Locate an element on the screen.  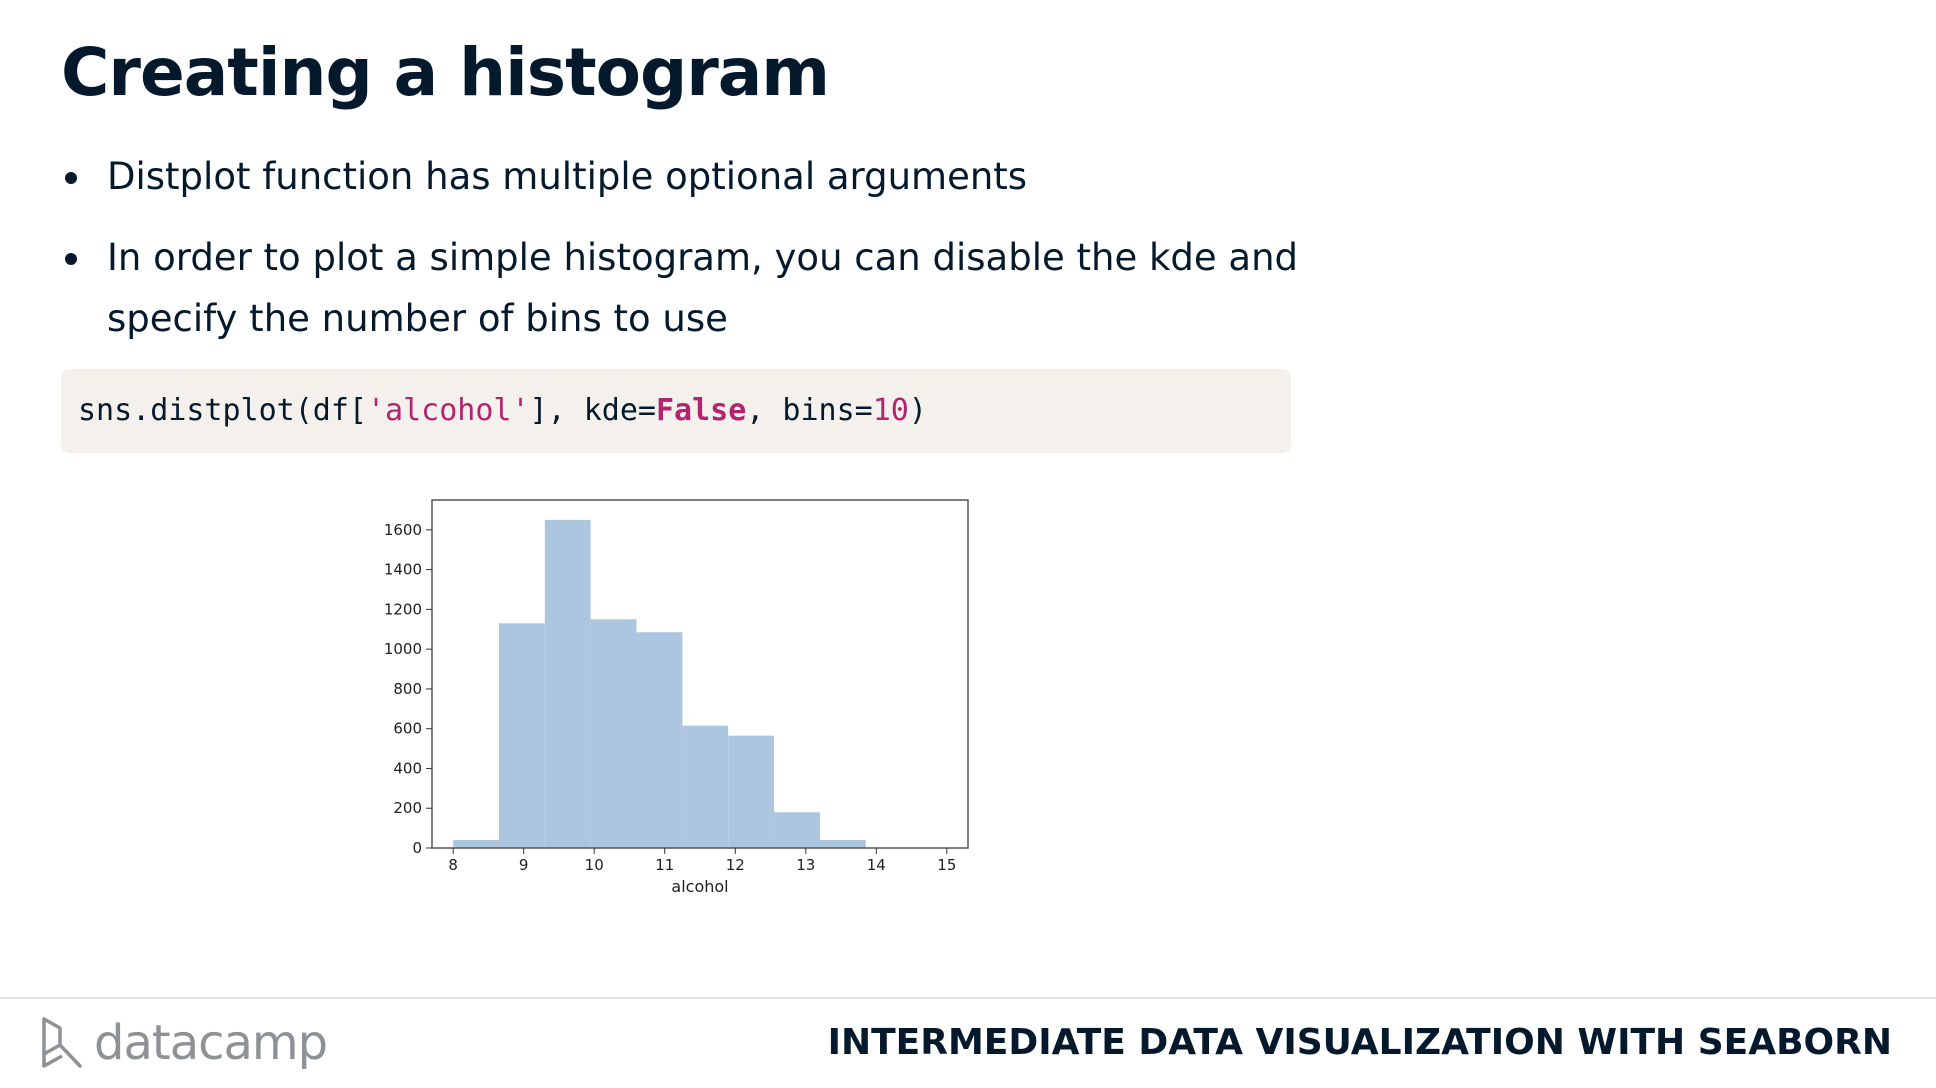
code-suffix: ) is located at coordinates (917, 410).